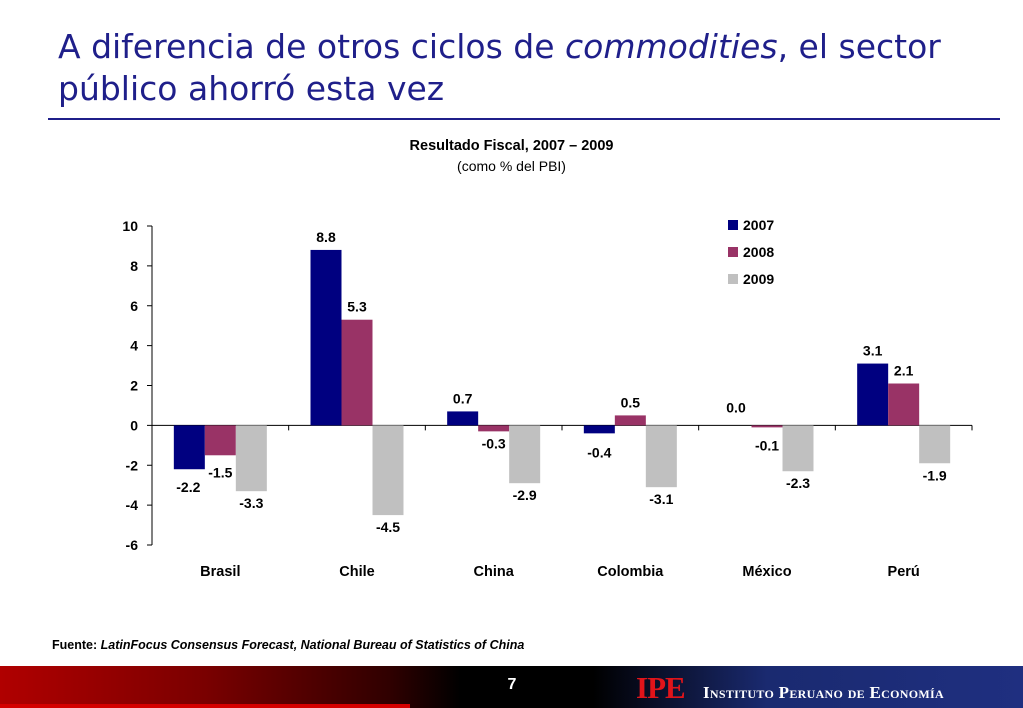 This screenshot has height=708, width=1023. Describe the element at coordinates (388, 470) in the screenshot. I see `bar-2009-chile` at that location.